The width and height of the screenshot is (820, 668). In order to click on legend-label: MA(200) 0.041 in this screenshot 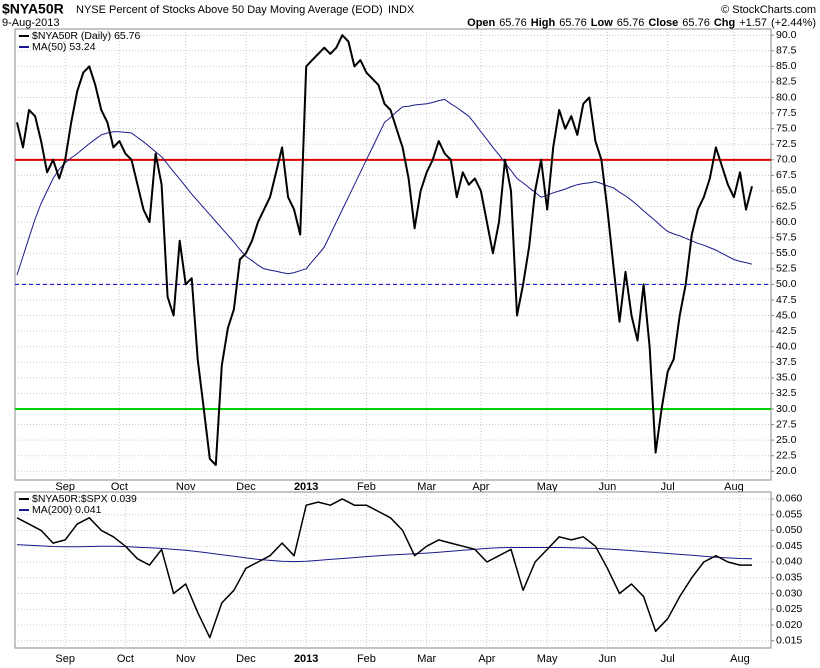, I will do `click(67, 510)`.